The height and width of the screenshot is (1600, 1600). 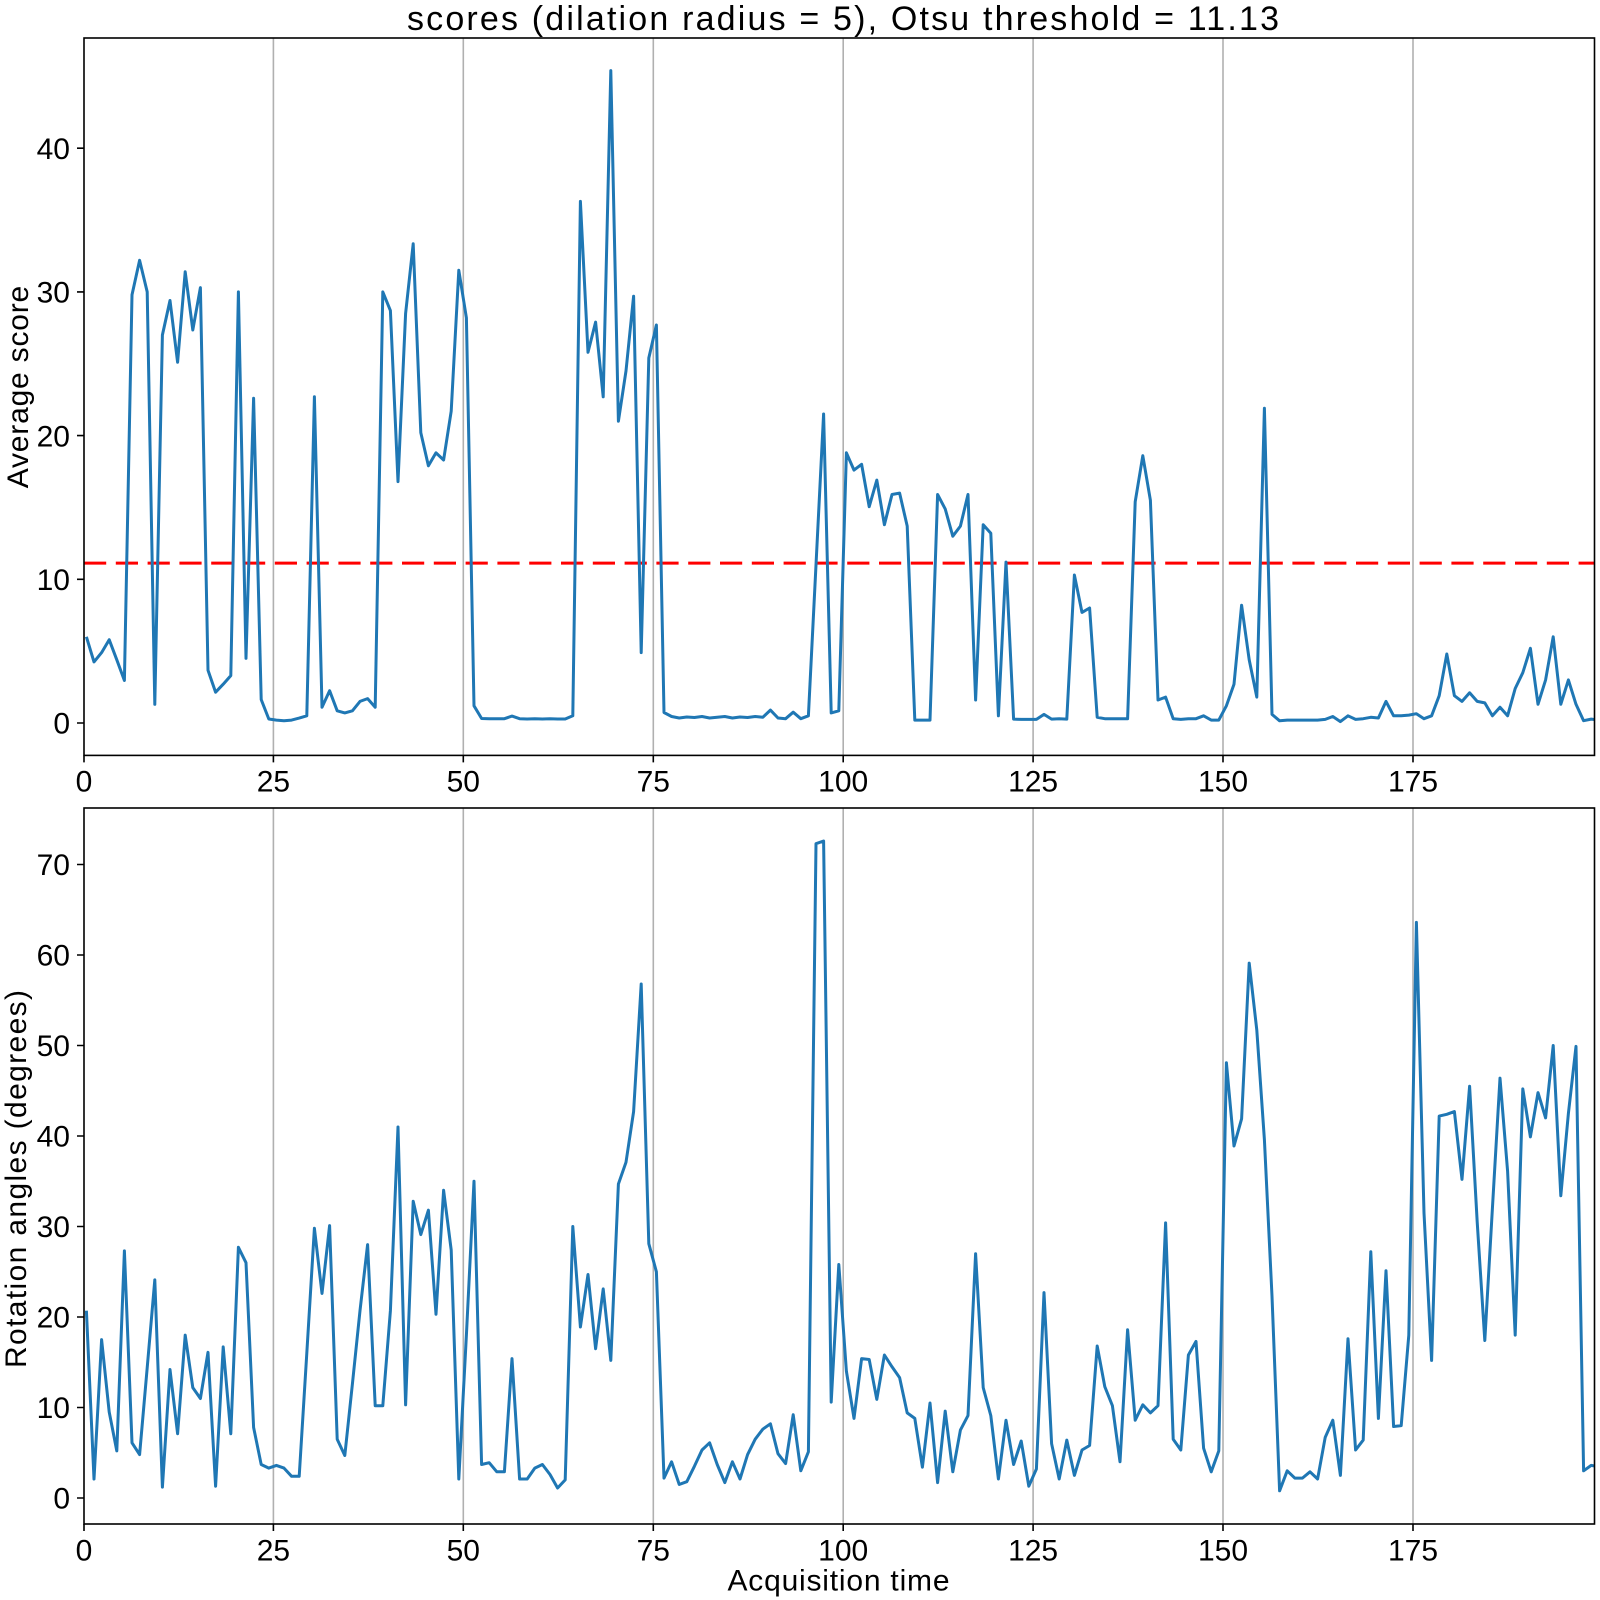 I want to click on svg-text: Rotation angles (degrees), so click(x=16, y=1179).